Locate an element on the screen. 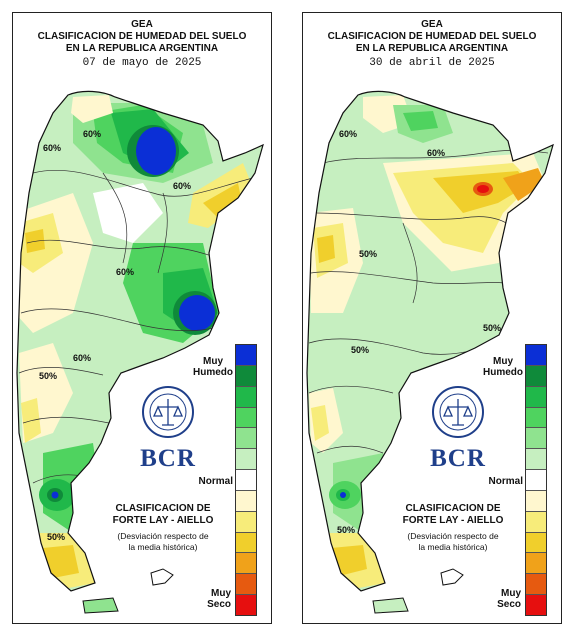  map-date: 07 de mayo de 2025 is located at coordinates (142, 63).